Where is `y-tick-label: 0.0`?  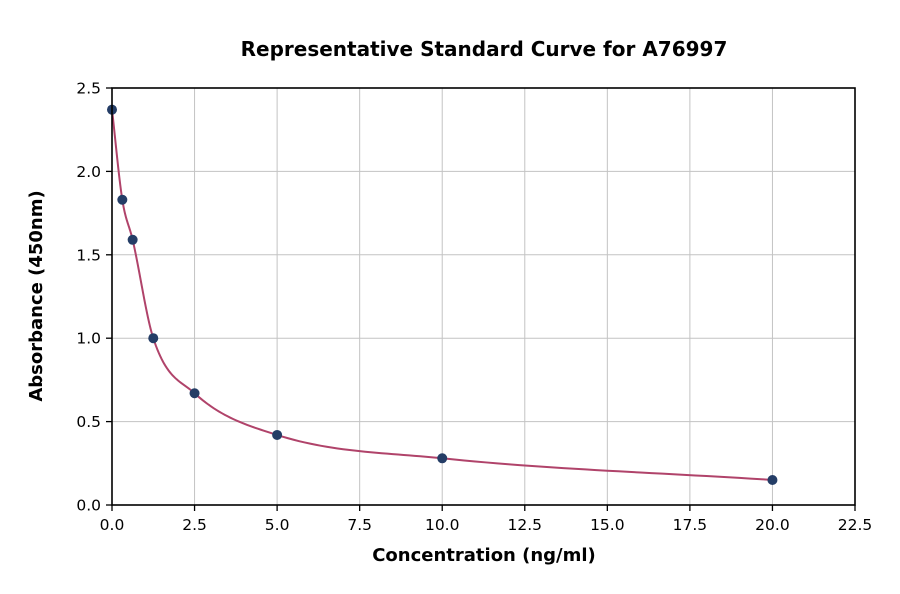 y-tick-label: 0.0 is located at coordinates (88, 506).